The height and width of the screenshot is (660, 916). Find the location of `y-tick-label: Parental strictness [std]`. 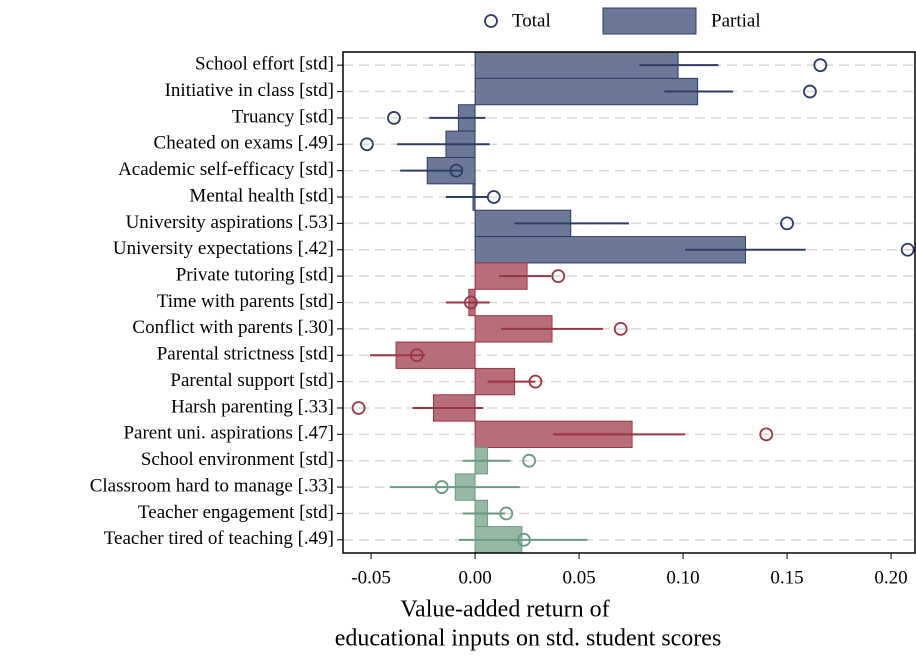

y-tick-label: Parental strictness [std] is located at coordinates (245, 354).